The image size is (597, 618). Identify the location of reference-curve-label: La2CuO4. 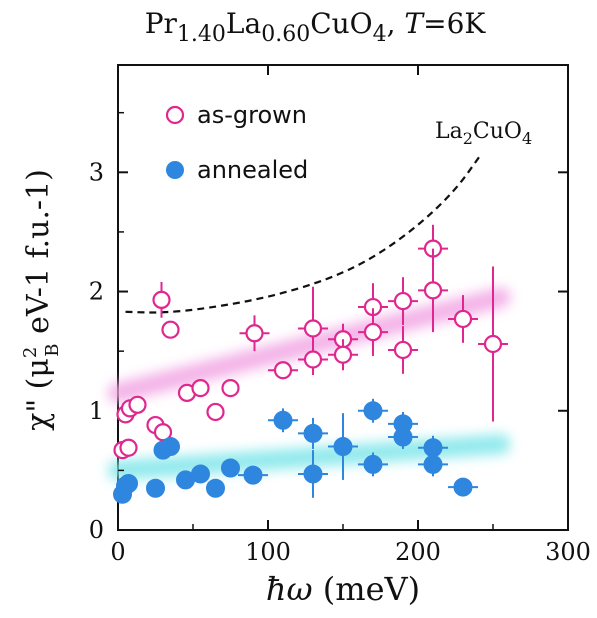
(483, 133).